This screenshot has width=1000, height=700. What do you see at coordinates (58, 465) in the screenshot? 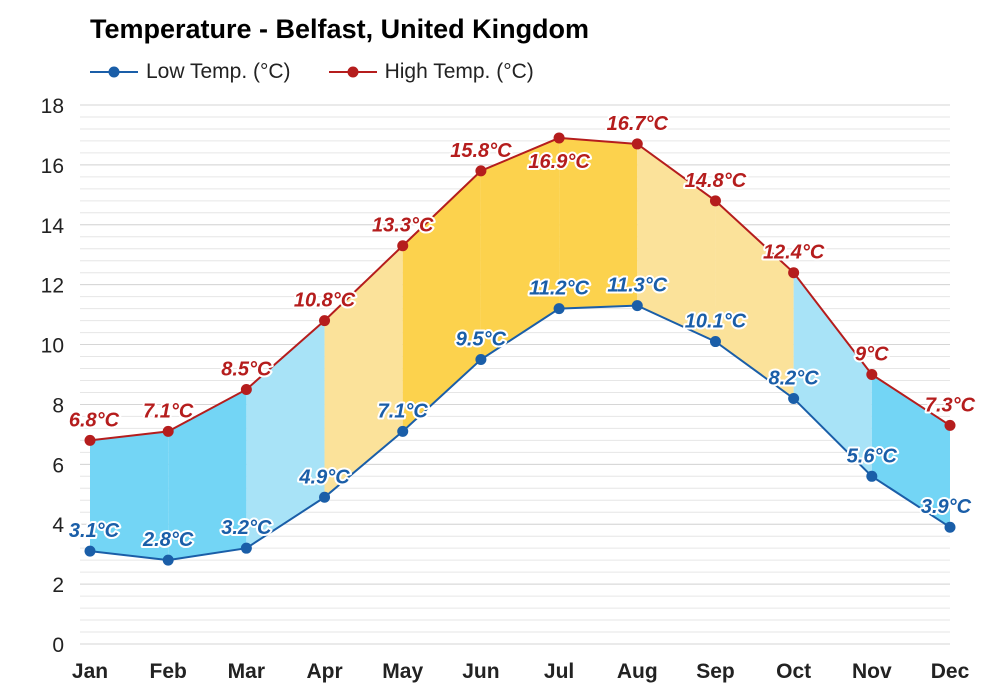
I see `y-tick-label: 6` at bounding box center [58, 465].